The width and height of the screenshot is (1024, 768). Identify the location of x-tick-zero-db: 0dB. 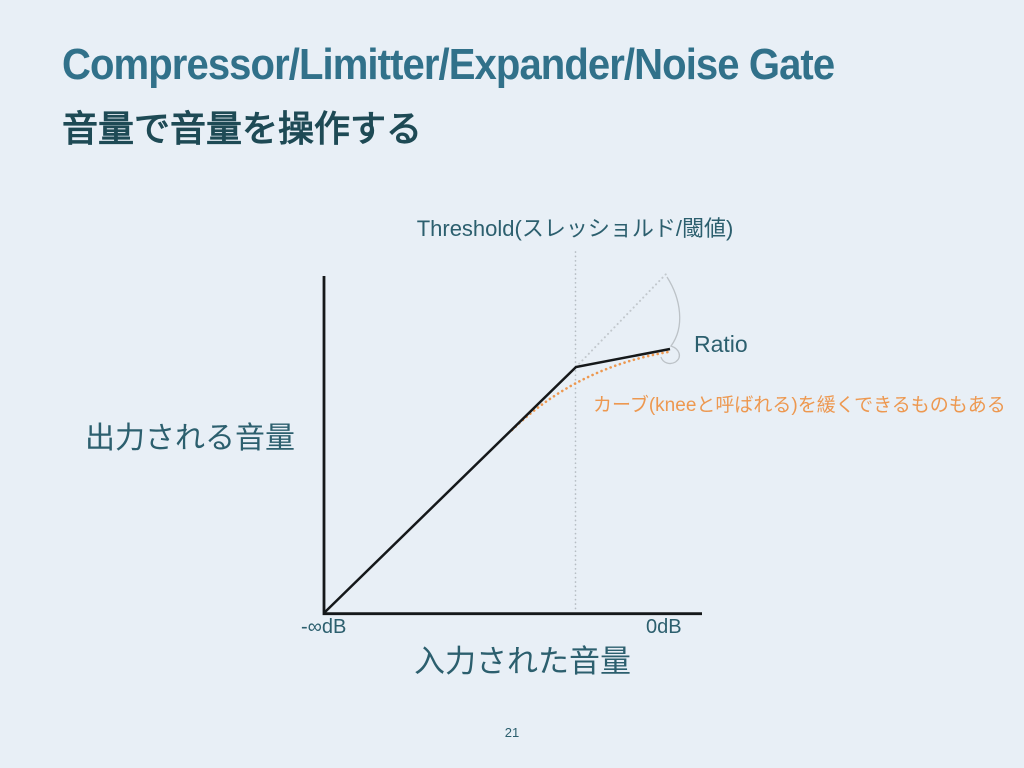
(664, 627).